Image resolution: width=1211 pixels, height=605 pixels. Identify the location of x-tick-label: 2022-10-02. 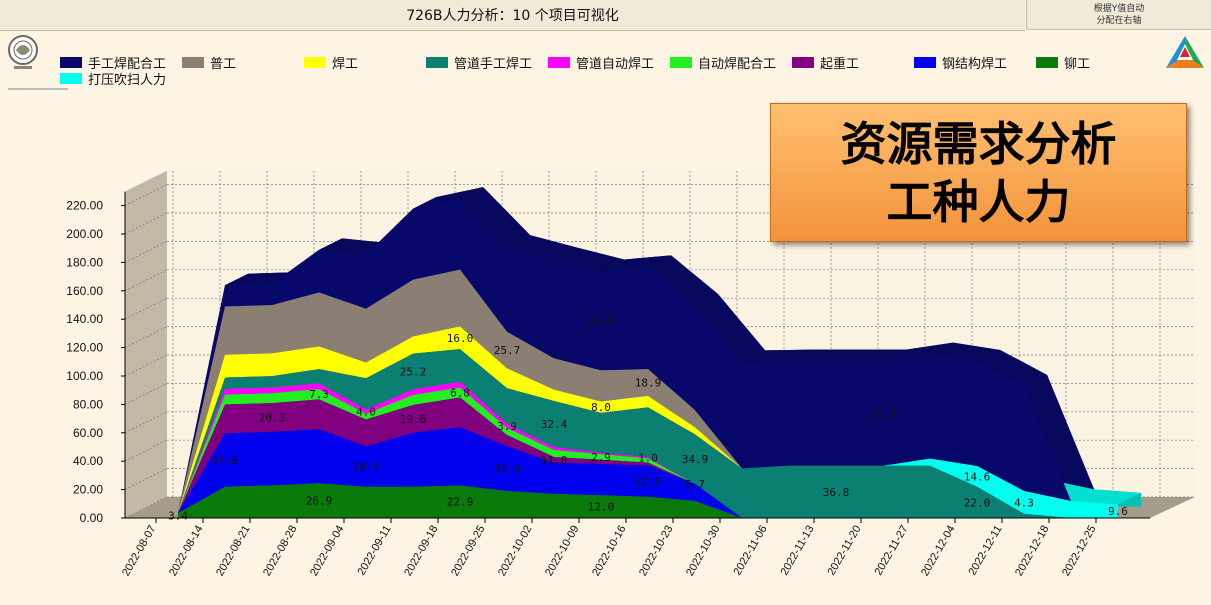
(515, 551).